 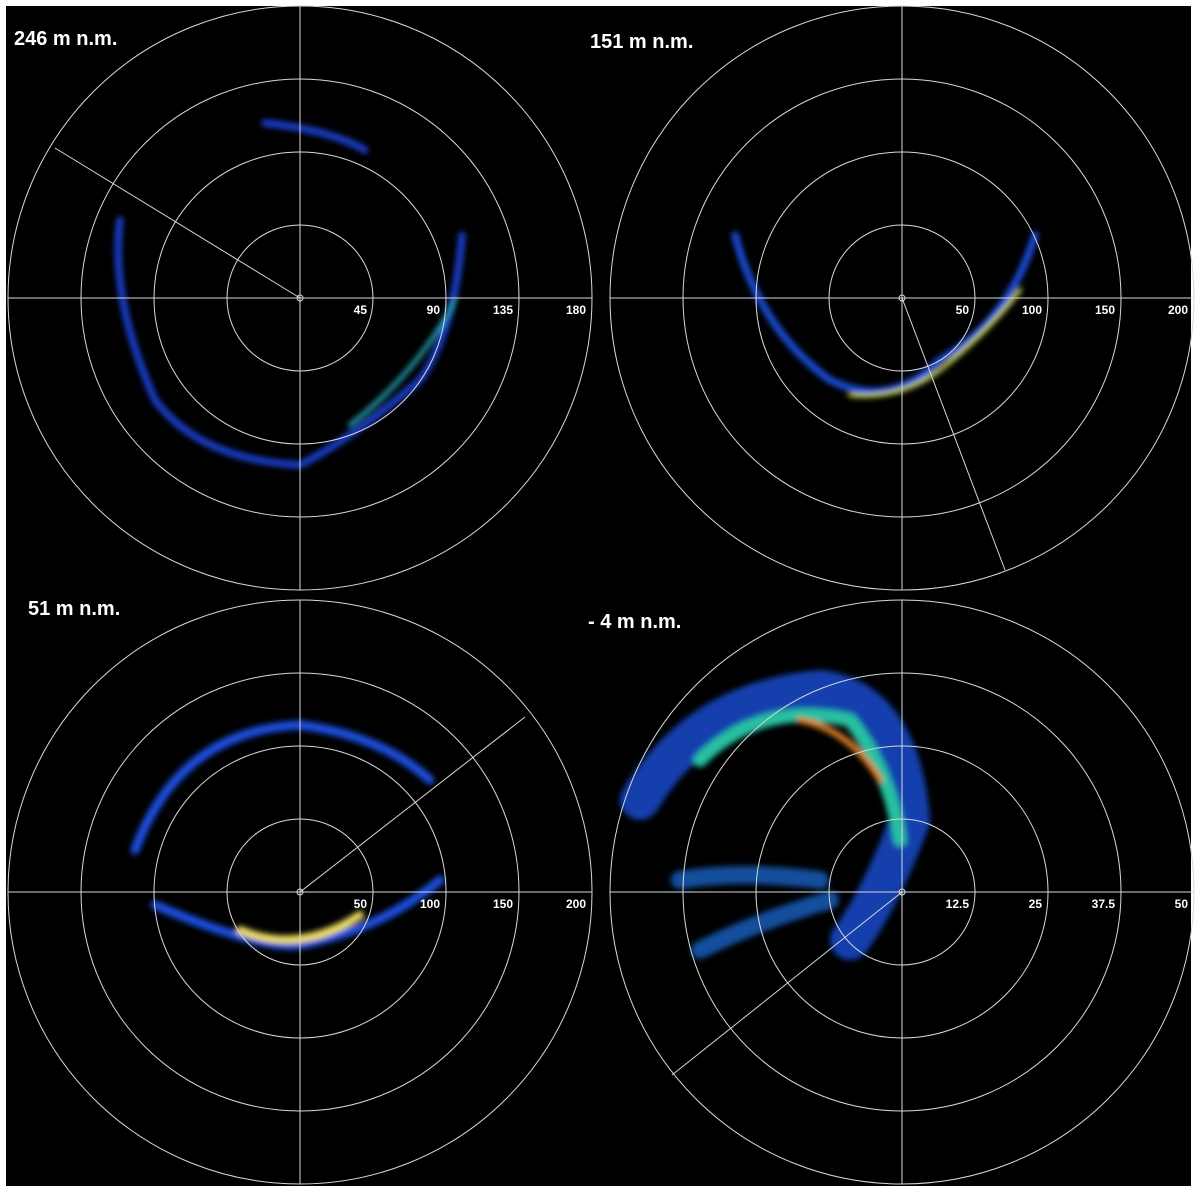 What do you see at coordinates (74, 609) in the screenshot?
I see `panel-title: 51 m n.m.` at bounding box center [74, 609].